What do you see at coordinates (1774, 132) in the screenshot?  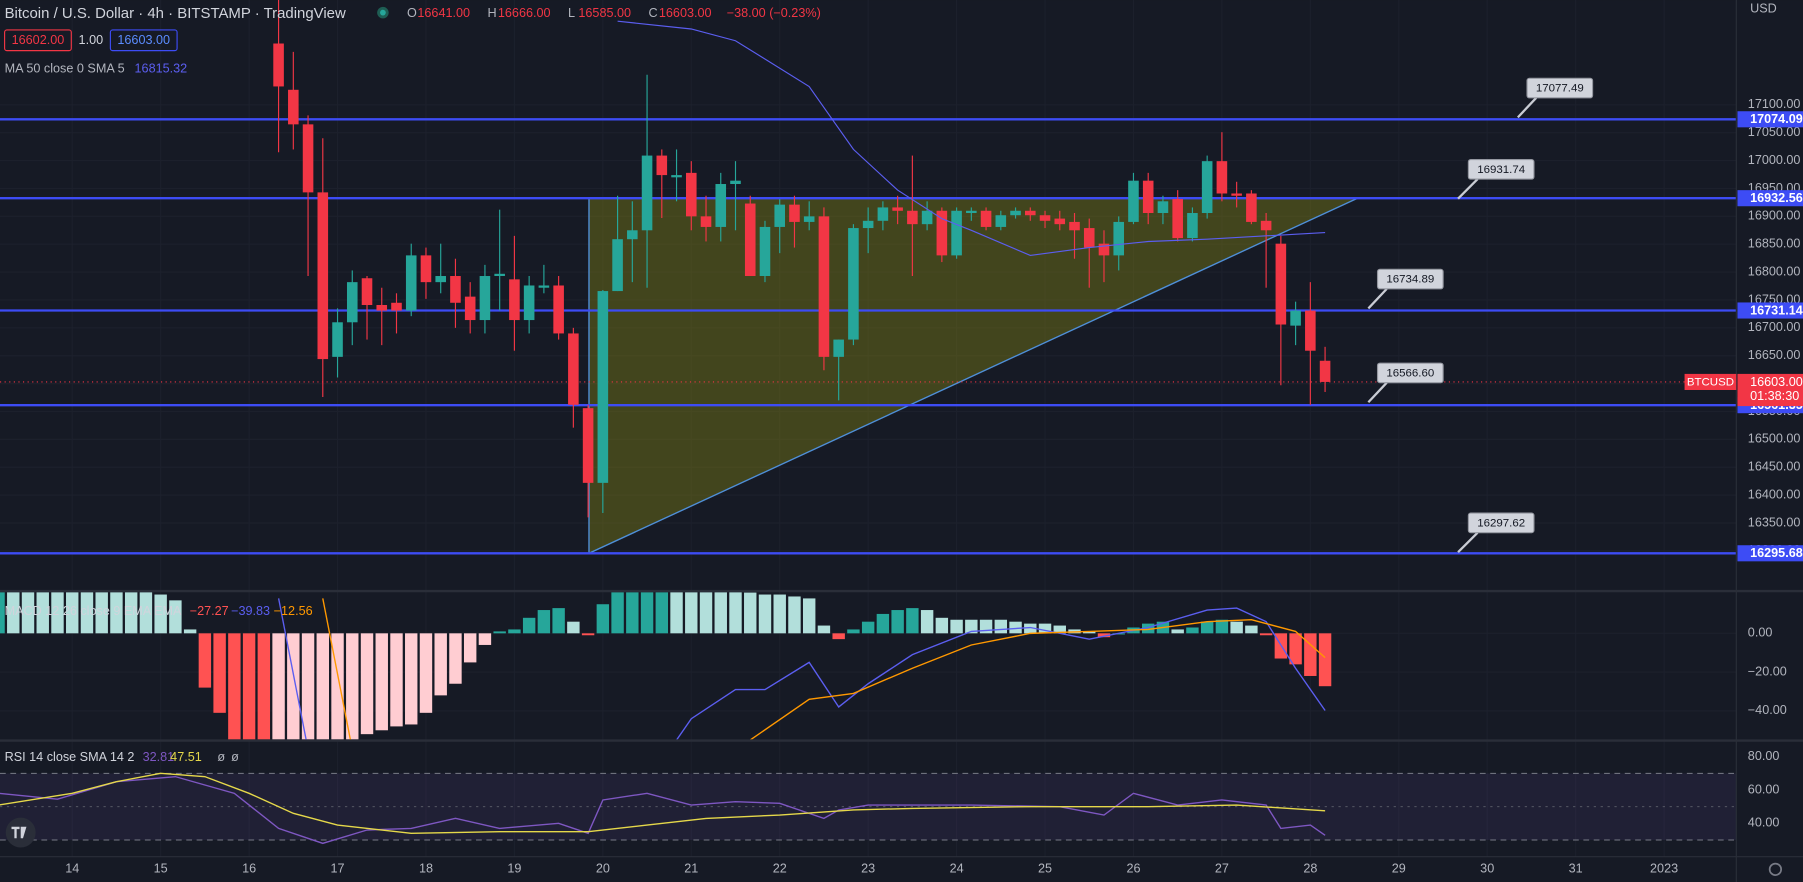 I see `y-tick-label: 17050.00` at bounding box center [1774, 132].